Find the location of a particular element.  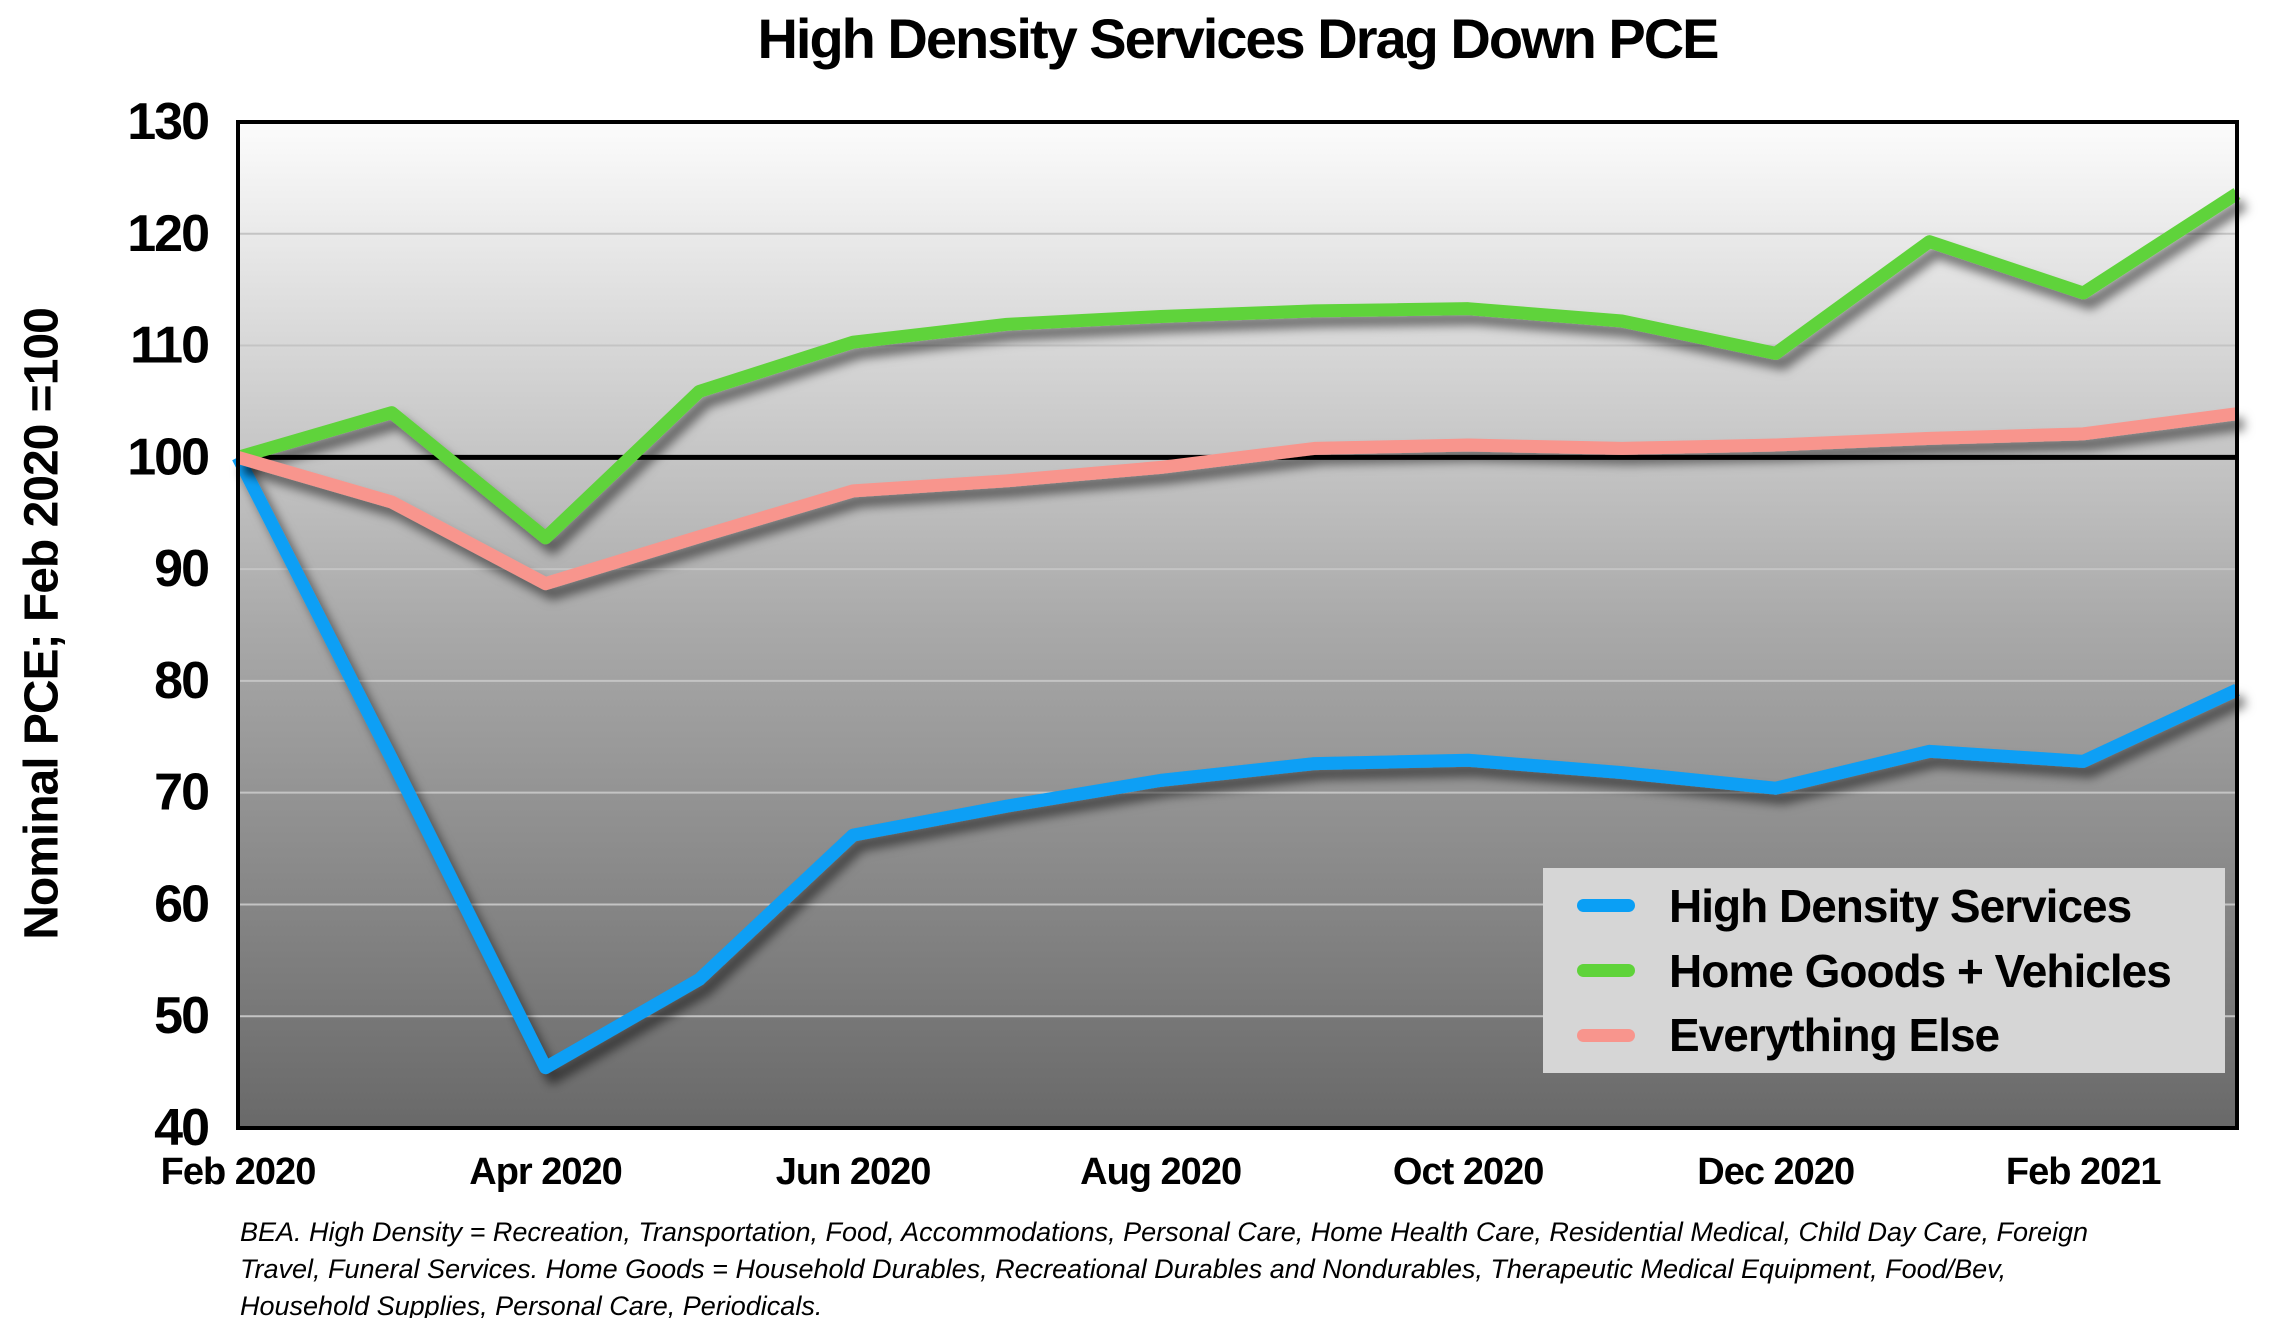

y-tick-label-50: 50 is located at coordinates (181, 1016).